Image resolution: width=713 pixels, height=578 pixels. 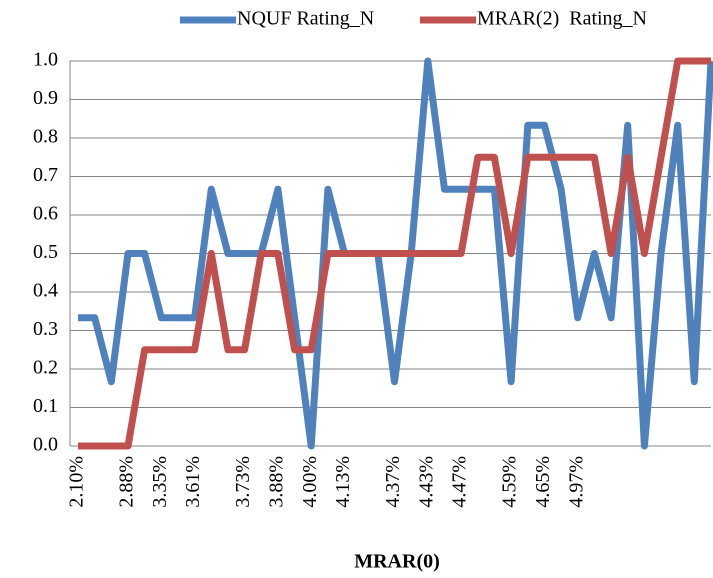 I want to click on y-tick-label: 0.9, so click(x=45, y=98).